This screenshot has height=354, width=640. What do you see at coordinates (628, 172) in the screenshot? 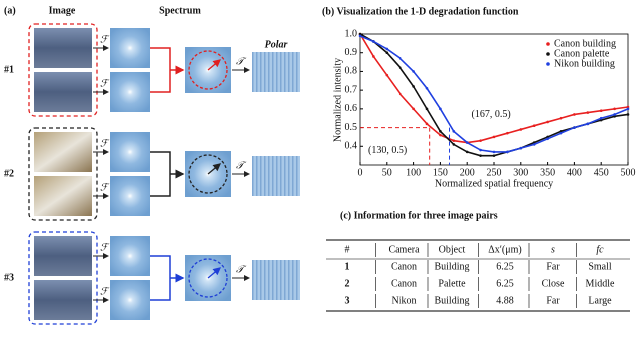
I see `x-tick-label: 500` at bounding box center [628, 172].